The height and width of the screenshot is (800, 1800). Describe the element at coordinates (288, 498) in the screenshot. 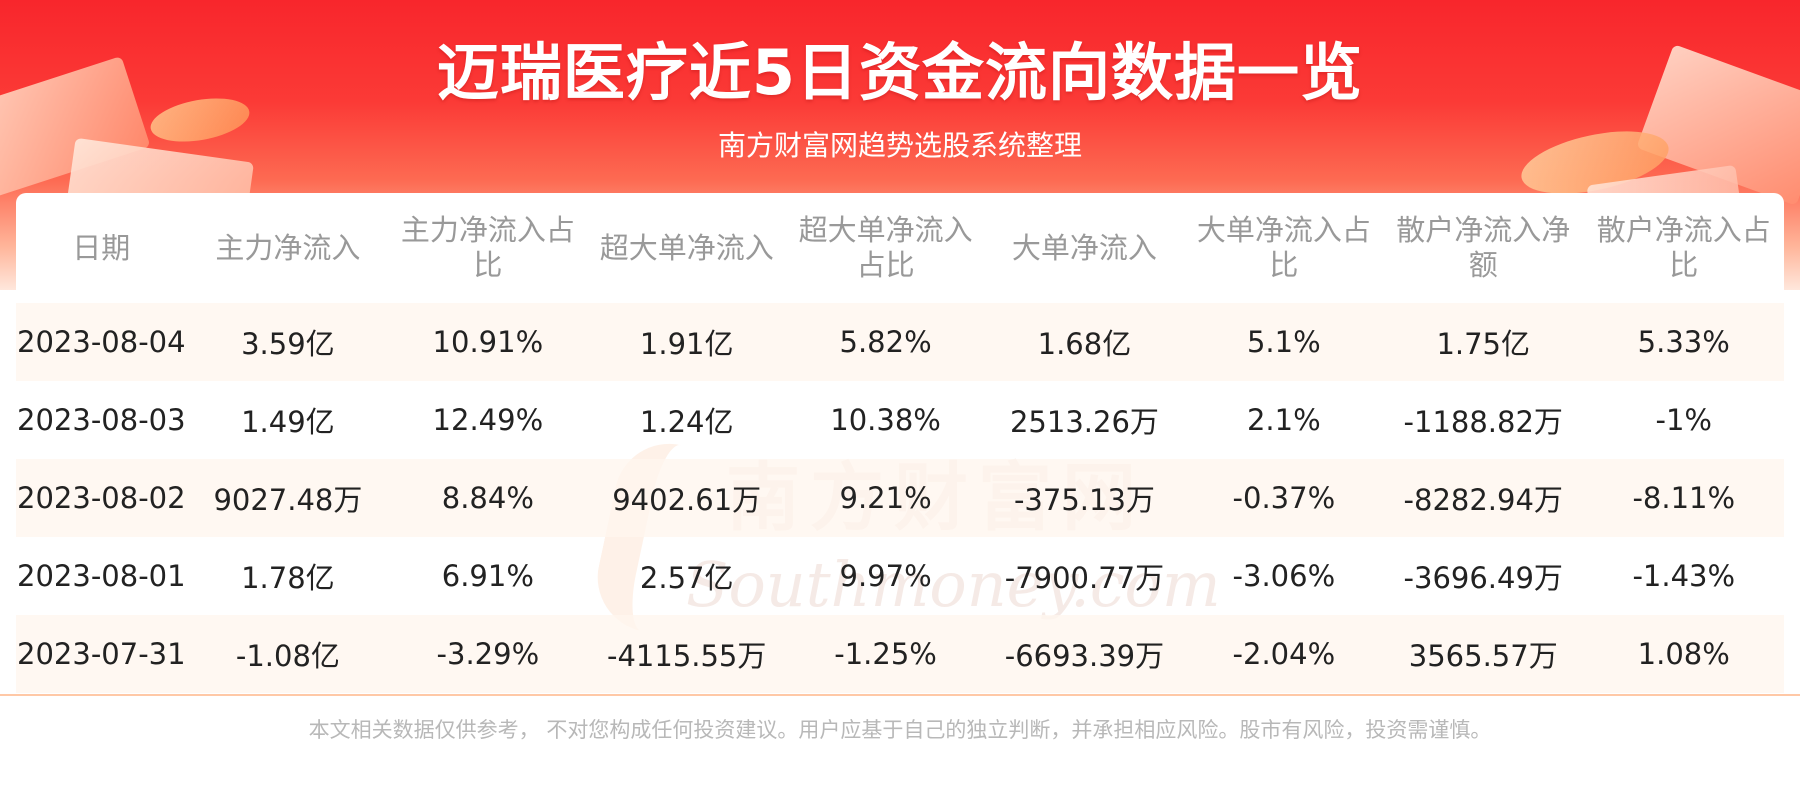

I see `cell-main-net-inflow: 9027.48万` at that location.